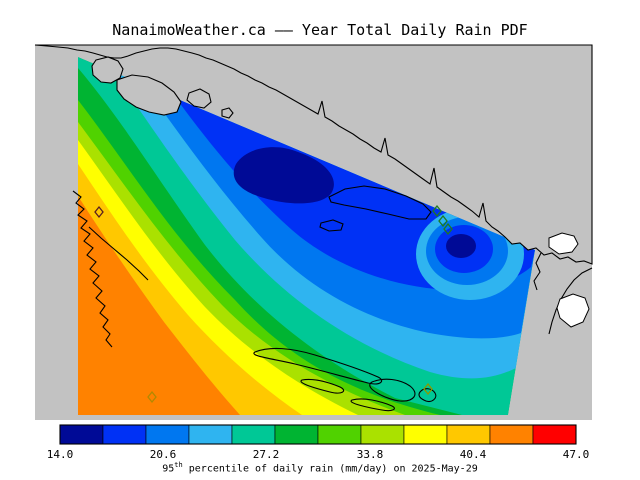  I want to click on colorbar-border, so click(318, 434).